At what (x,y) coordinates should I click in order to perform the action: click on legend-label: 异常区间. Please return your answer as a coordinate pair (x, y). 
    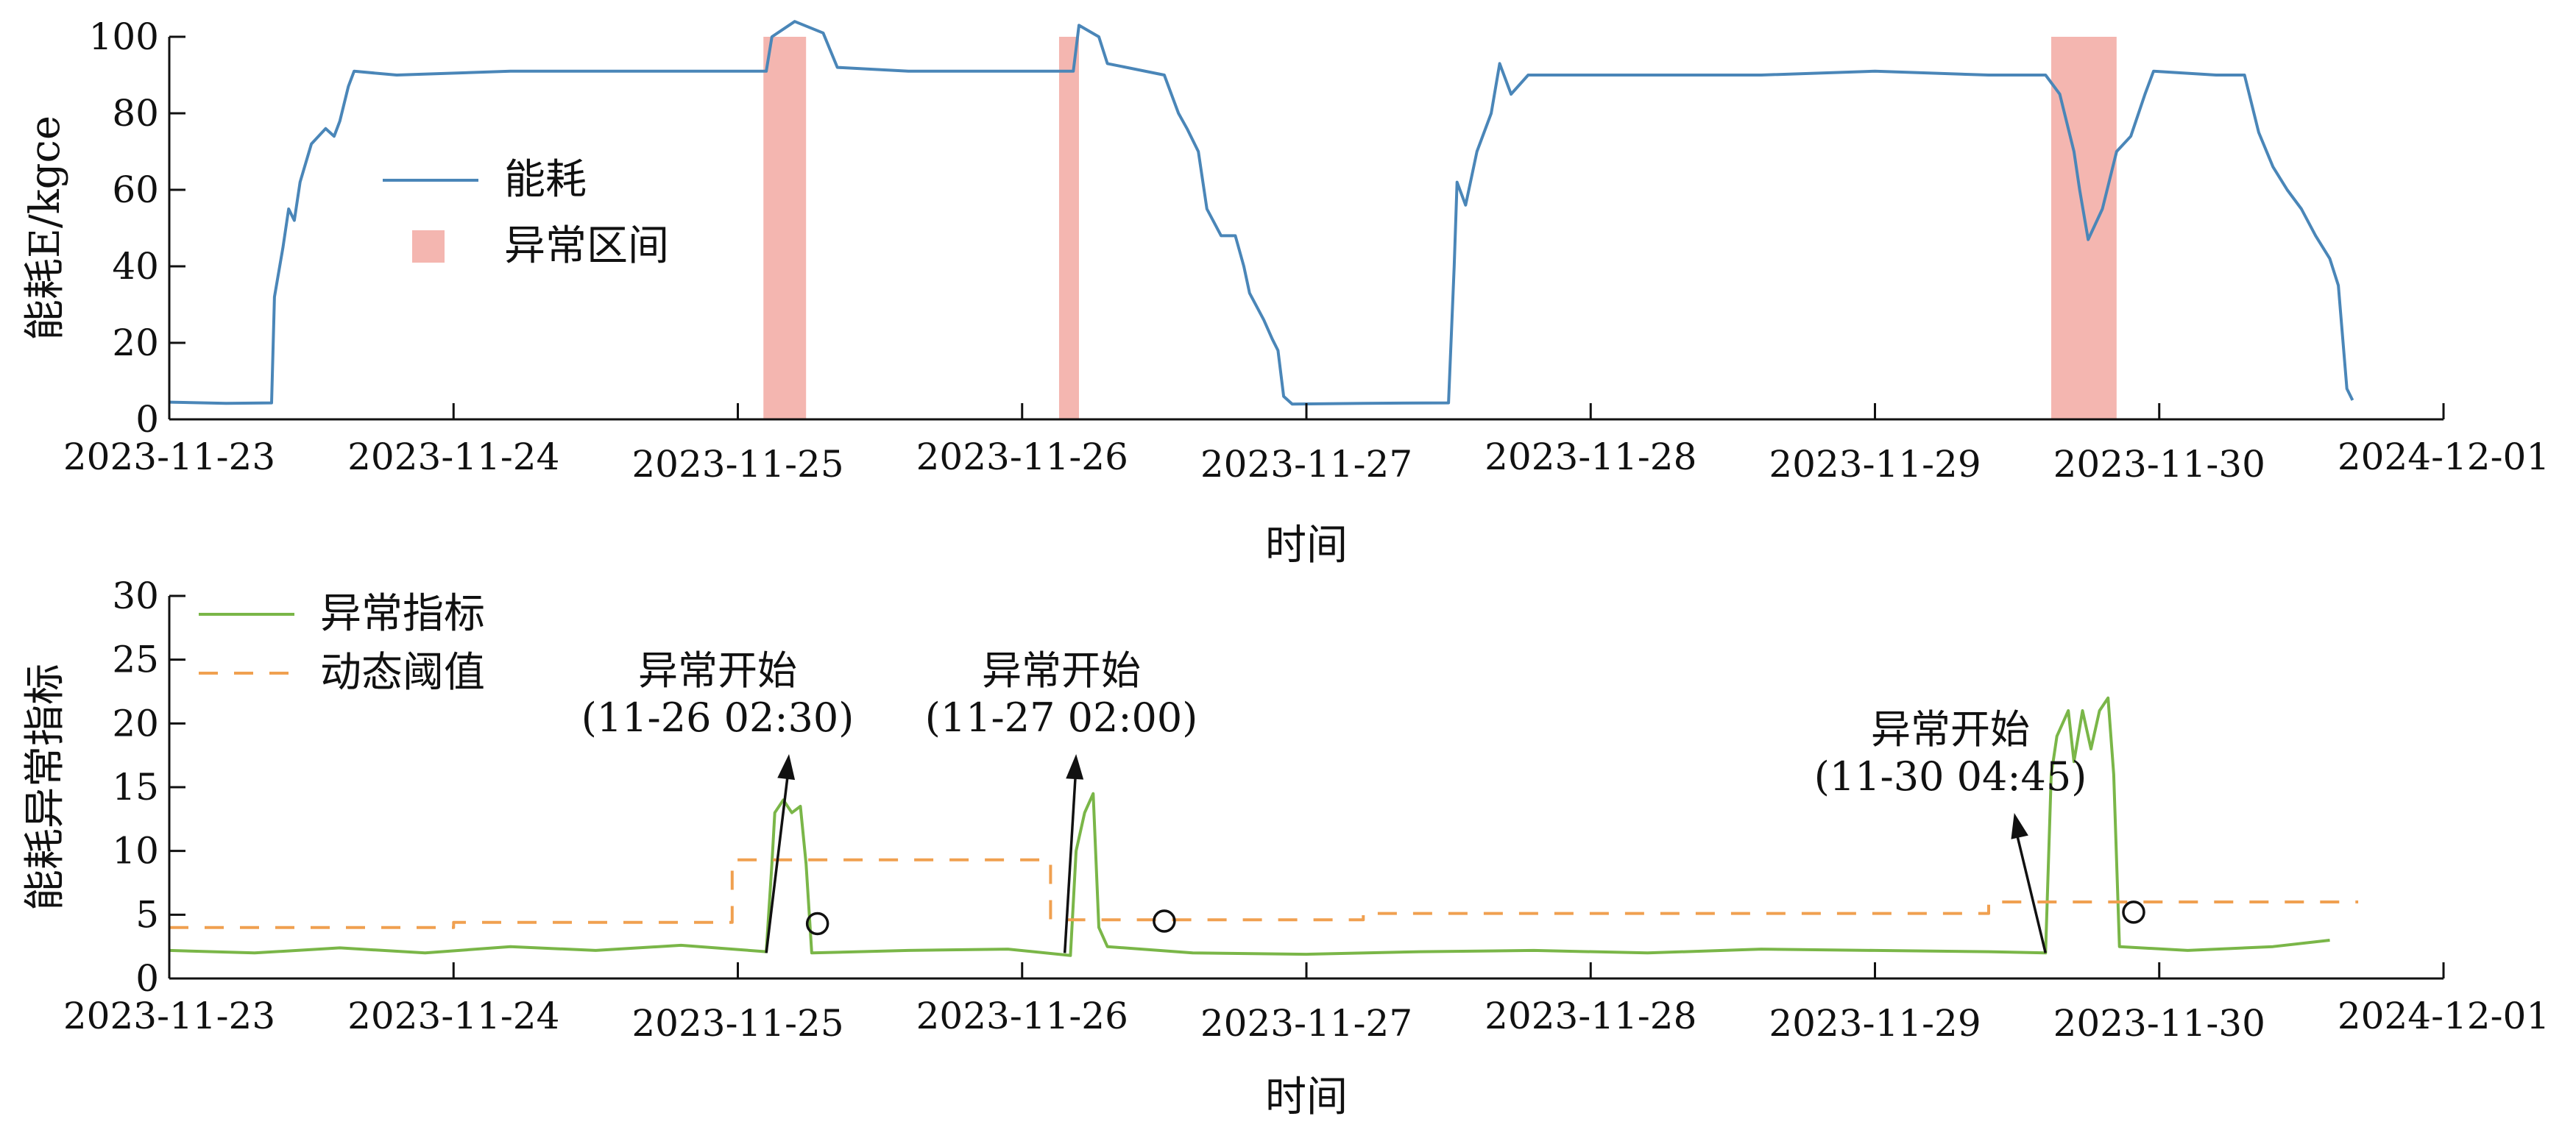
    Looking at the image, I should click on (586, 246).